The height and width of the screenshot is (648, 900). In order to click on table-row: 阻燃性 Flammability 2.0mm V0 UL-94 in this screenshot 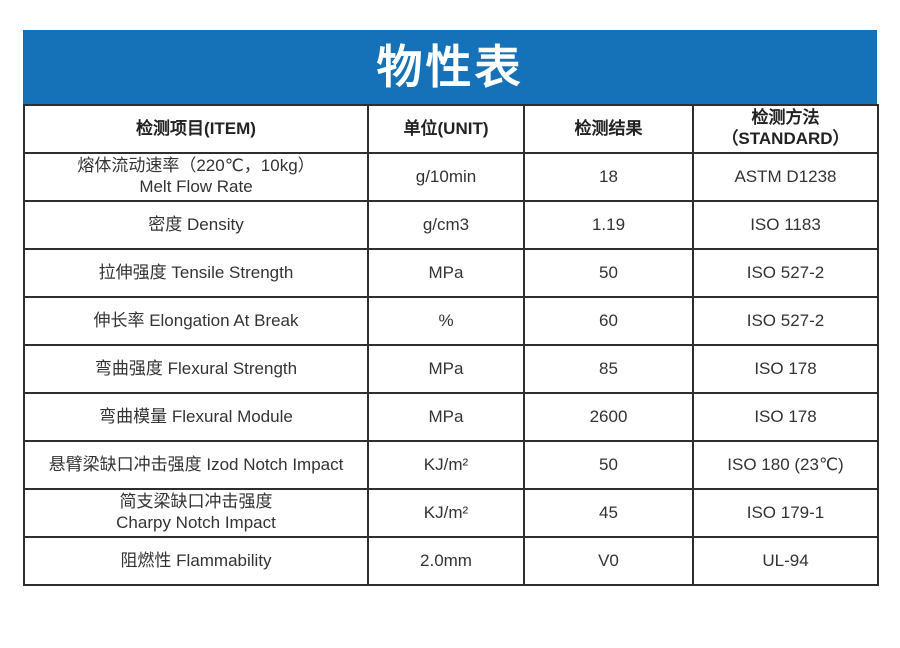, I will do `click(451, 561)`.